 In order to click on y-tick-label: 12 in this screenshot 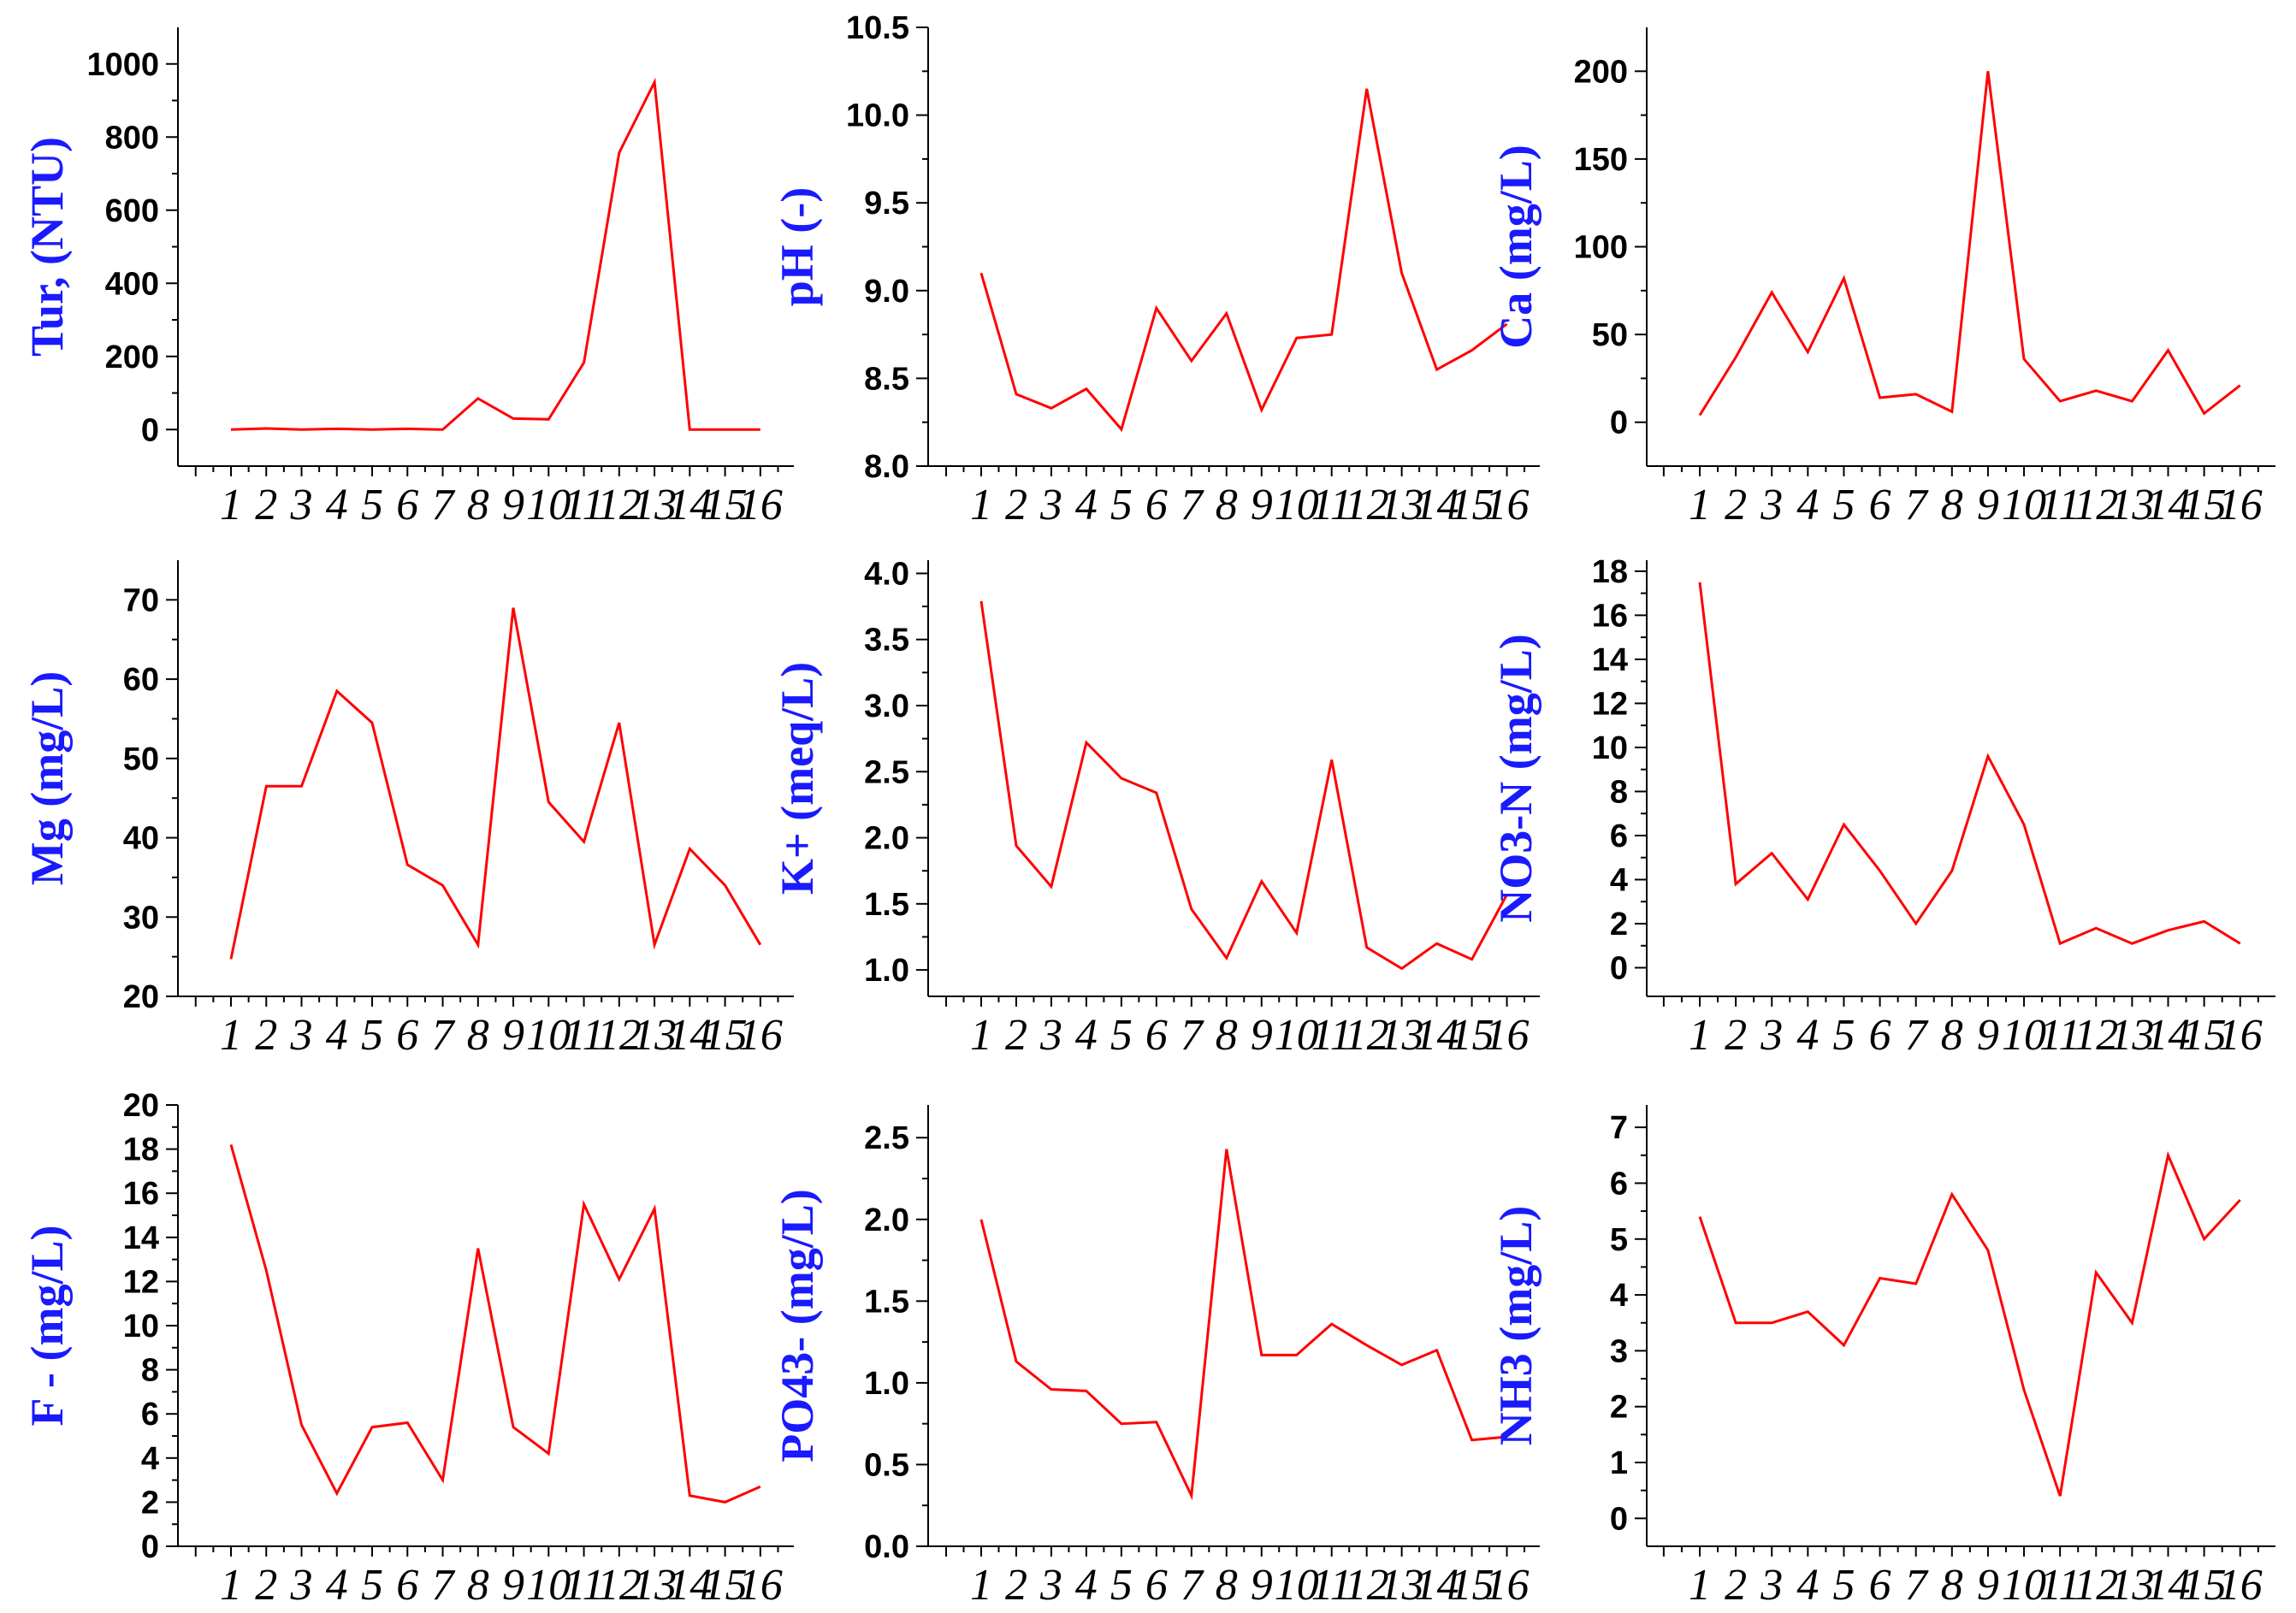, I will do `click(141, 1282)`.